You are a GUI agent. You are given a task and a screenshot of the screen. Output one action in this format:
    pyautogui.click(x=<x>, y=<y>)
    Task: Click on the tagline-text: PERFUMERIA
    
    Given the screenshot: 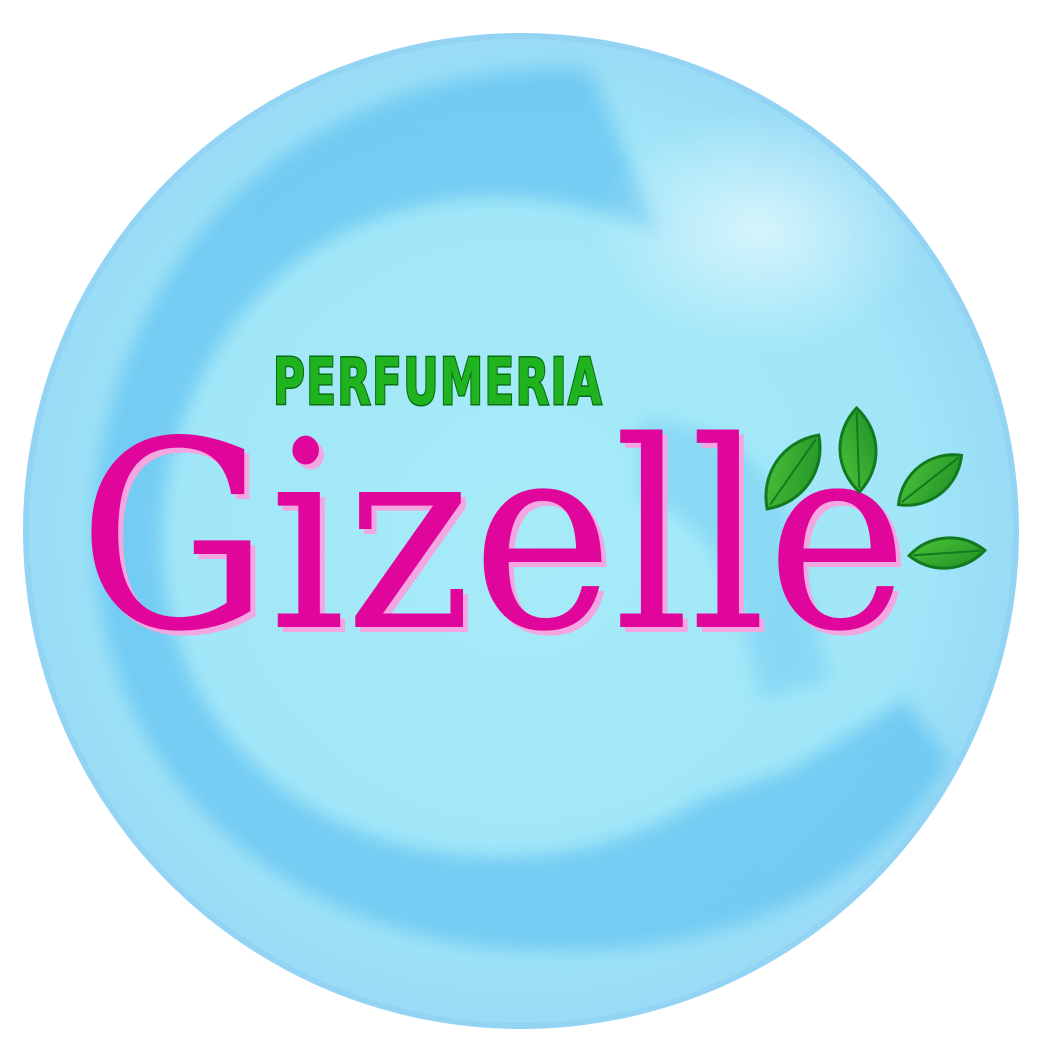 What is the action you would take?
    pyautogui.click(x=438, y=383)
    